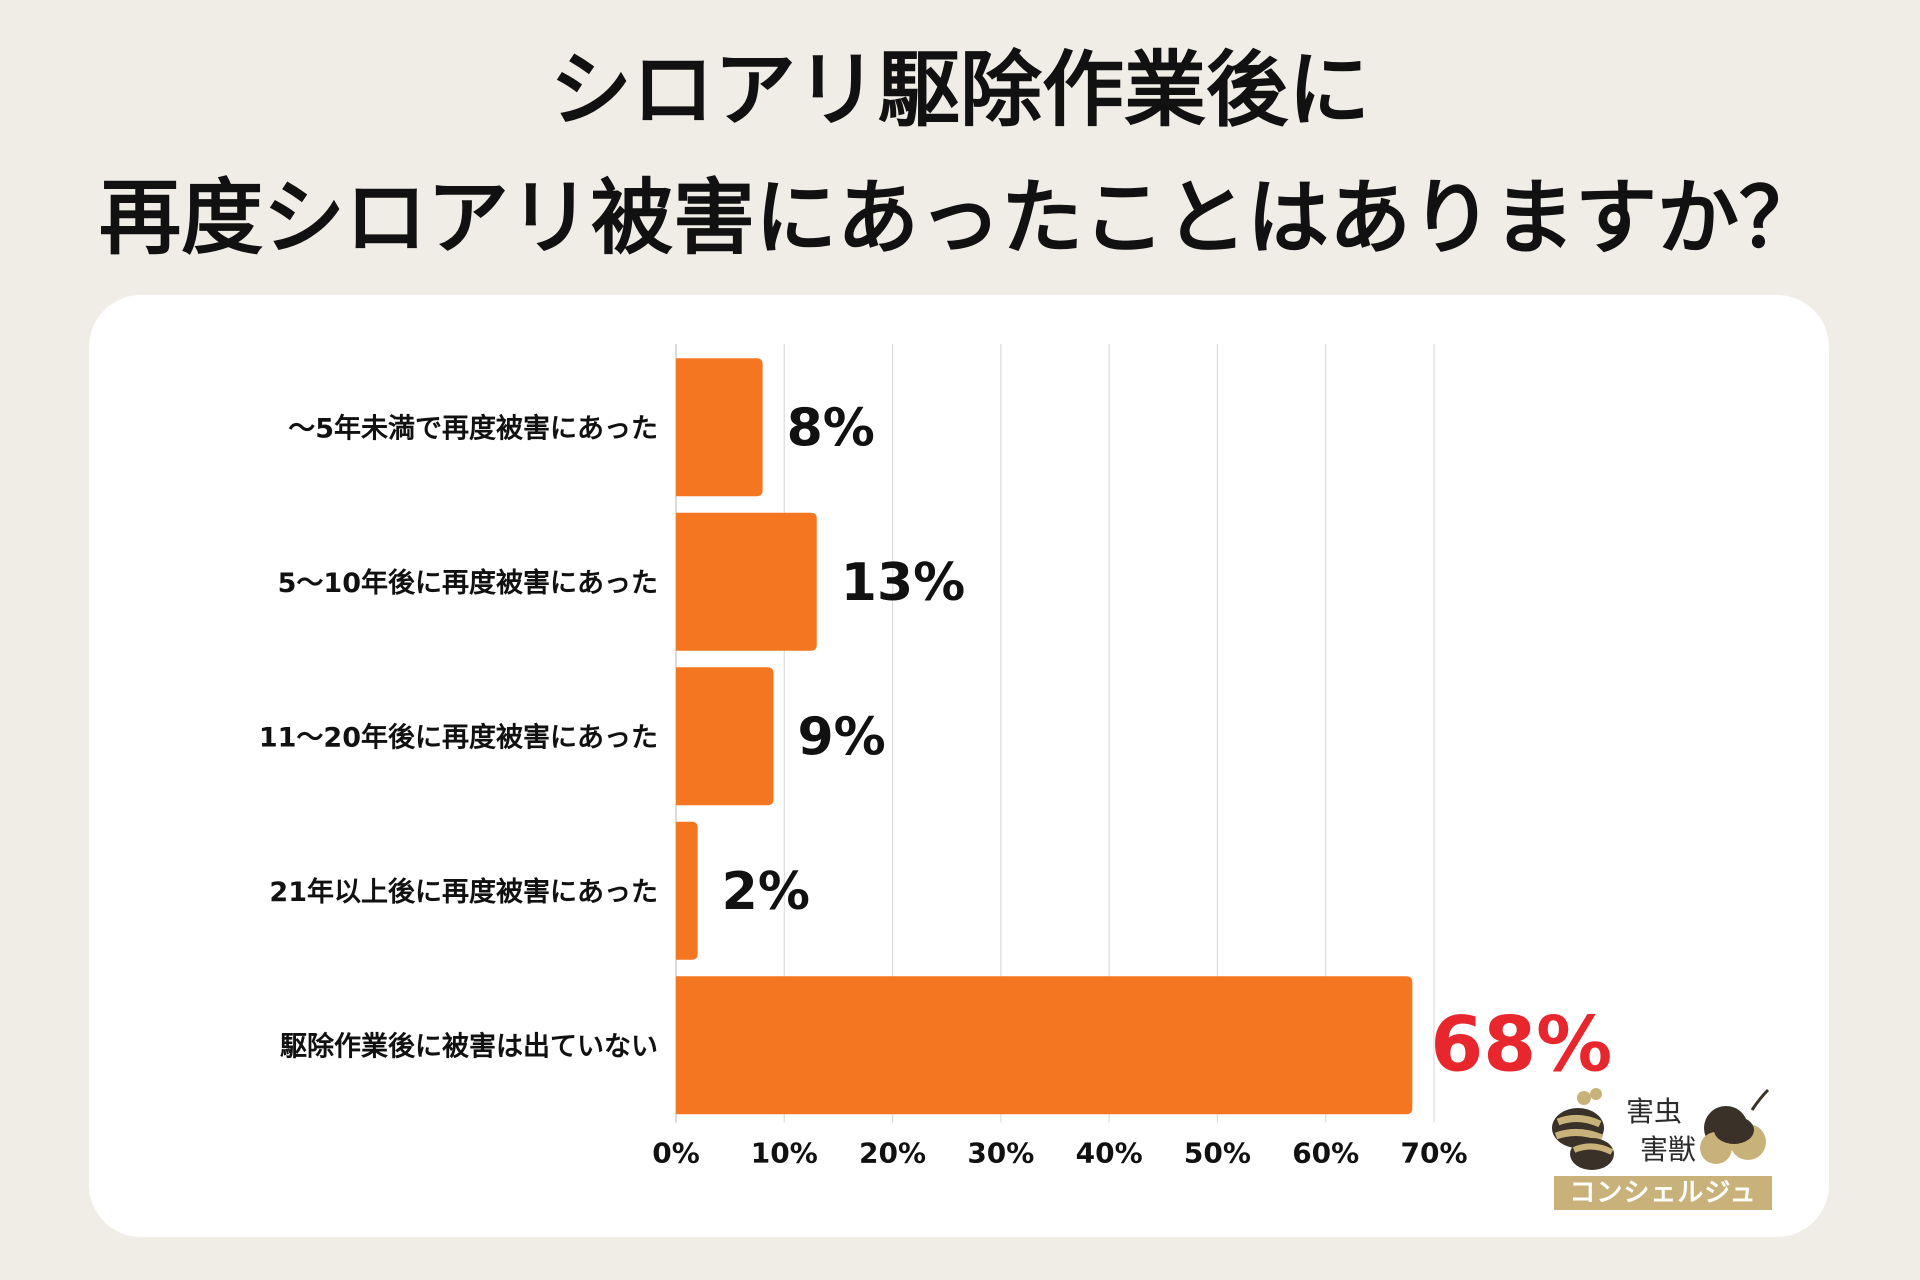 This screenshot has height=1280, width=1920. What do you see at coordinates (784, 1153) in the screenshot?
I see `x-tick-label: 10%` at bounding box center [784, 1153].